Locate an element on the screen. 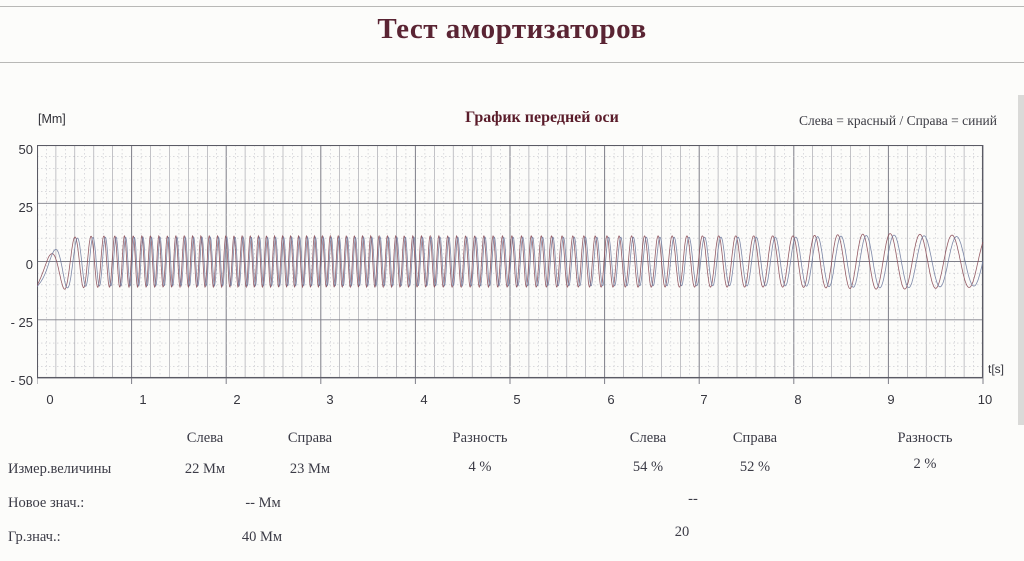 Image resolution: width=1024 pixels, height=561 pixels. x-tick-4: 4 is located at coordinates (424, 399).